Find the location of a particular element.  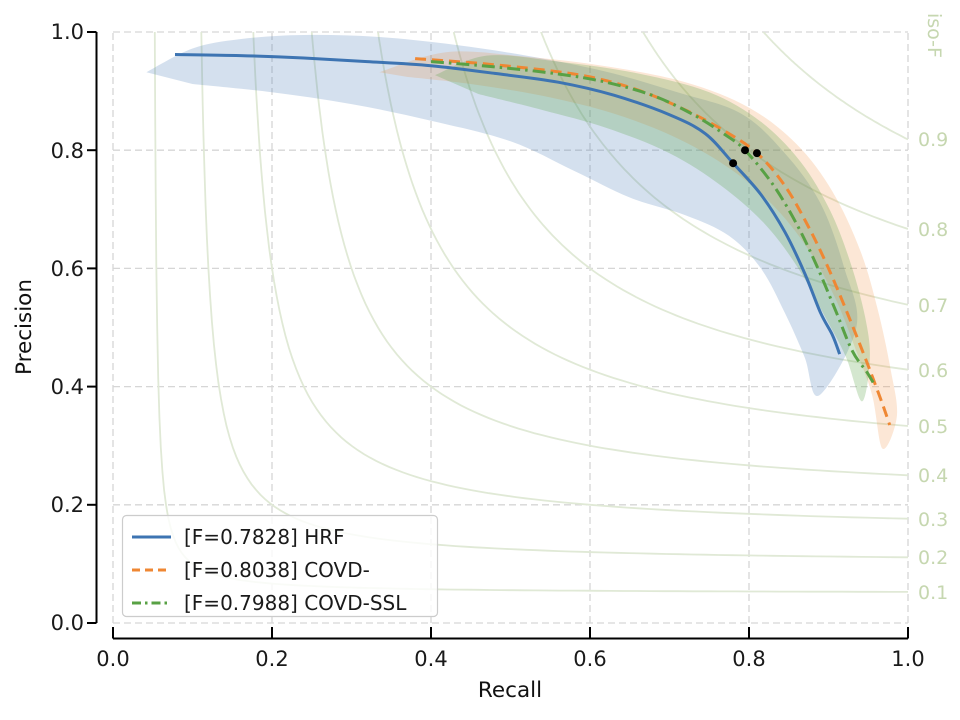

iso-f-tick-label: 0.1 is located at coordinates (933, 593).